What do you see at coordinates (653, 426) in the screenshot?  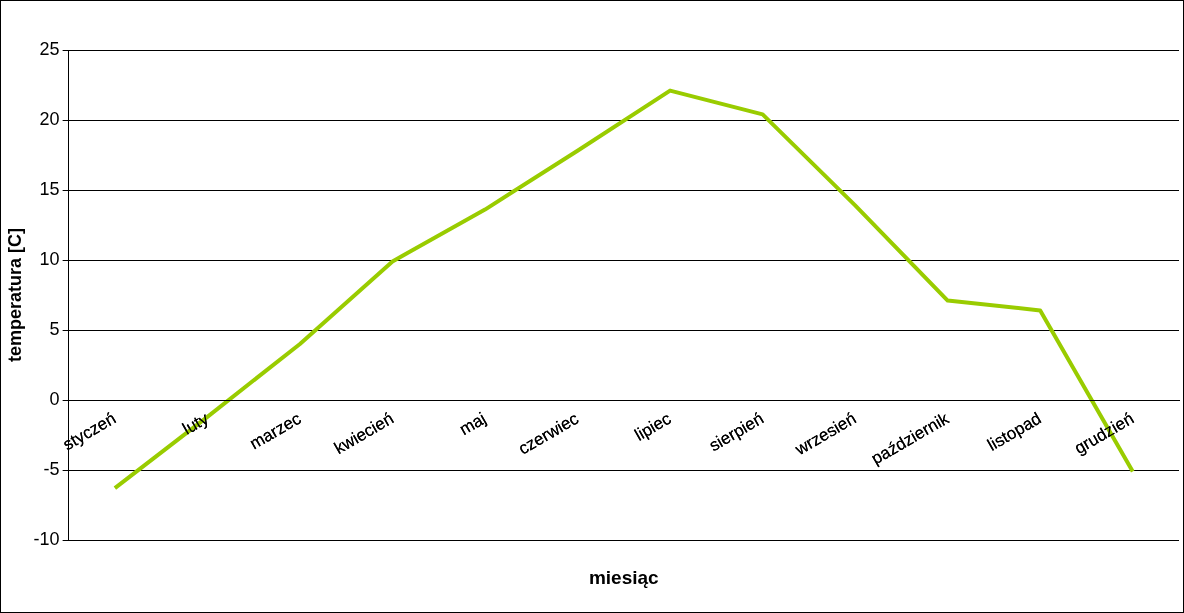 I see `x-tick-label: lipiec` at bounding box center [653, 426].